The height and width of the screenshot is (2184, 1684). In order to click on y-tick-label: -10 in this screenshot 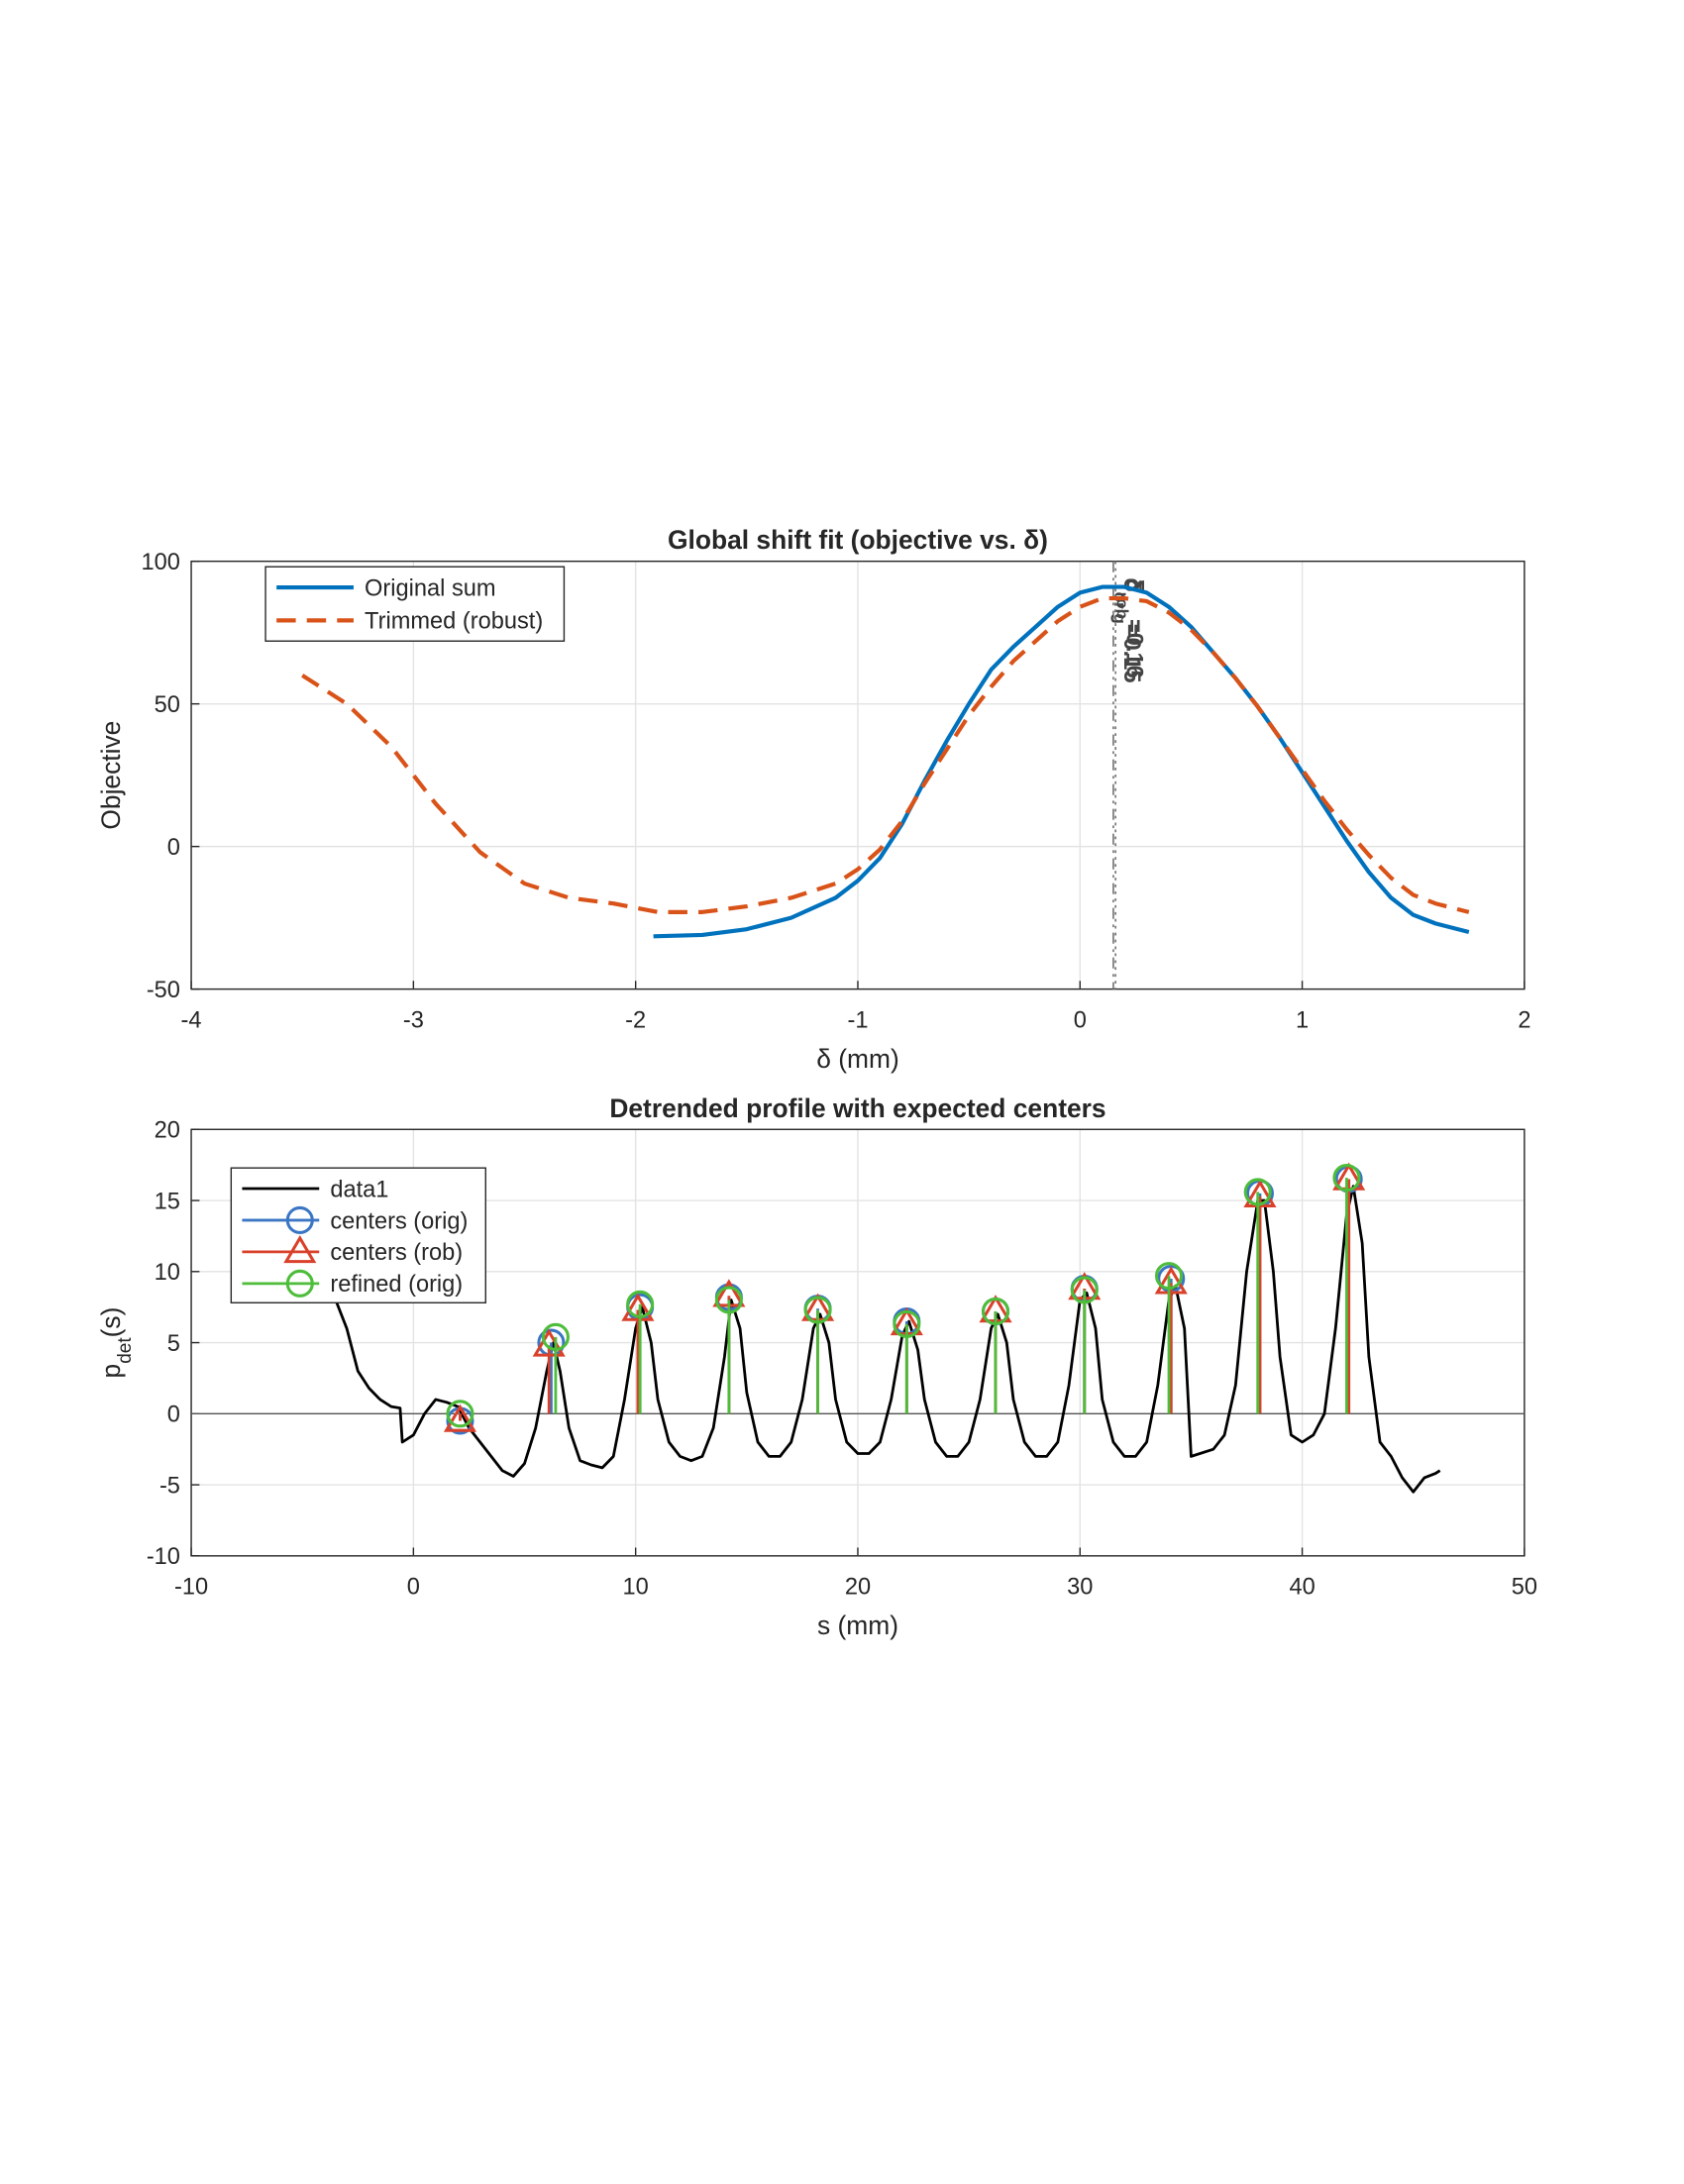, I will do `click(163, 1557)`.